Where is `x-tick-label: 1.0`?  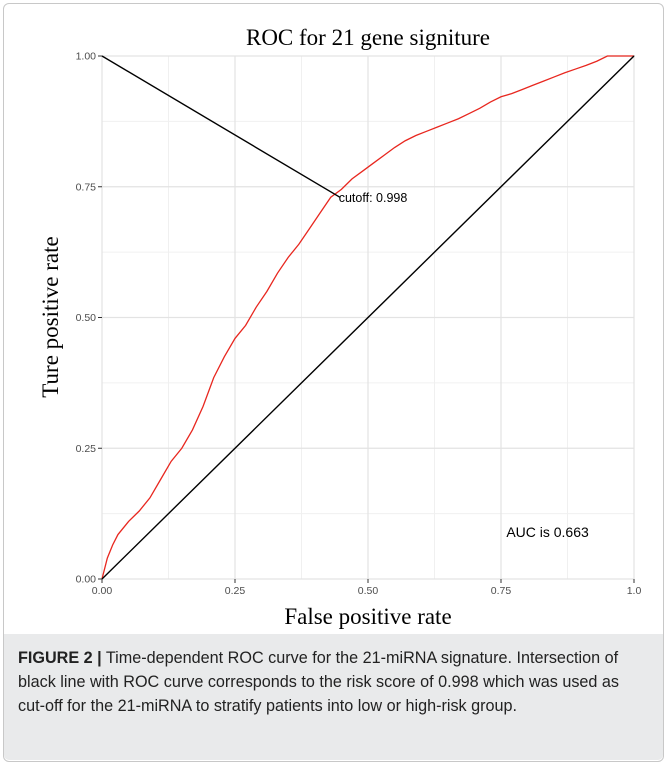 x-tick-label: 1.0 is located at coordinates (634, 591).